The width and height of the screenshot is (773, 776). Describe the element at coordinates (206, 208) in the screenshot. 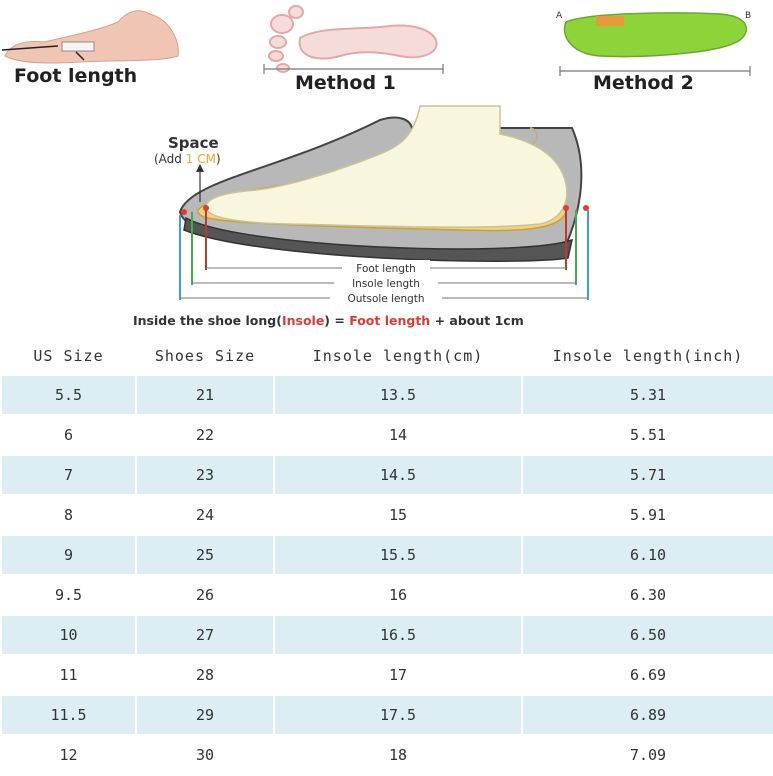

I see `foot-start-marker` at that location.